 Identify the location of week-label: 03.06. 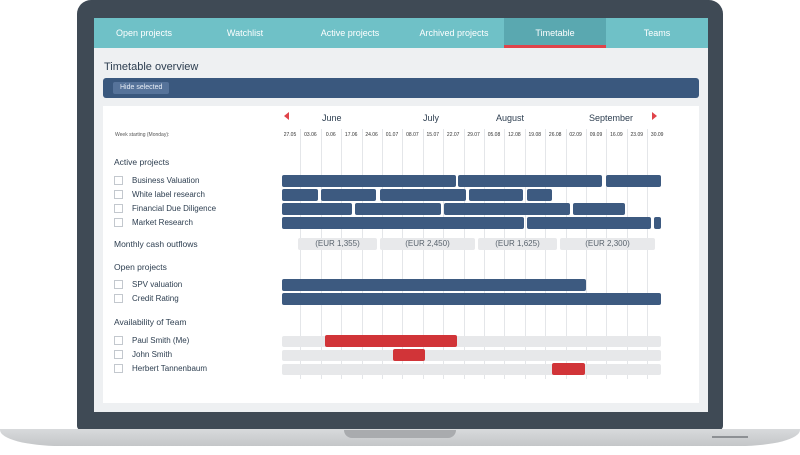
(310, 135).